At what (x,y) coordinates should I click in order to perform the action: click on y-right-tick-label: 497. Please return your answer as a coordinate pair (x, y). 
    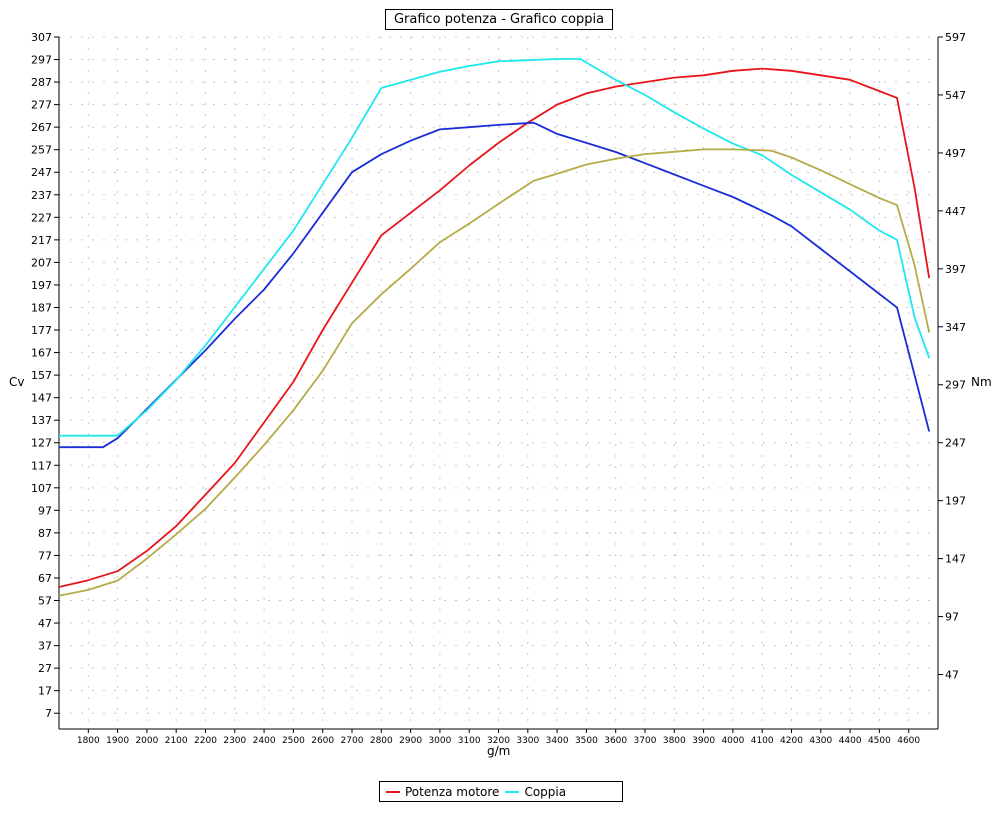
    Looking at the image, I should click on (955, 153).